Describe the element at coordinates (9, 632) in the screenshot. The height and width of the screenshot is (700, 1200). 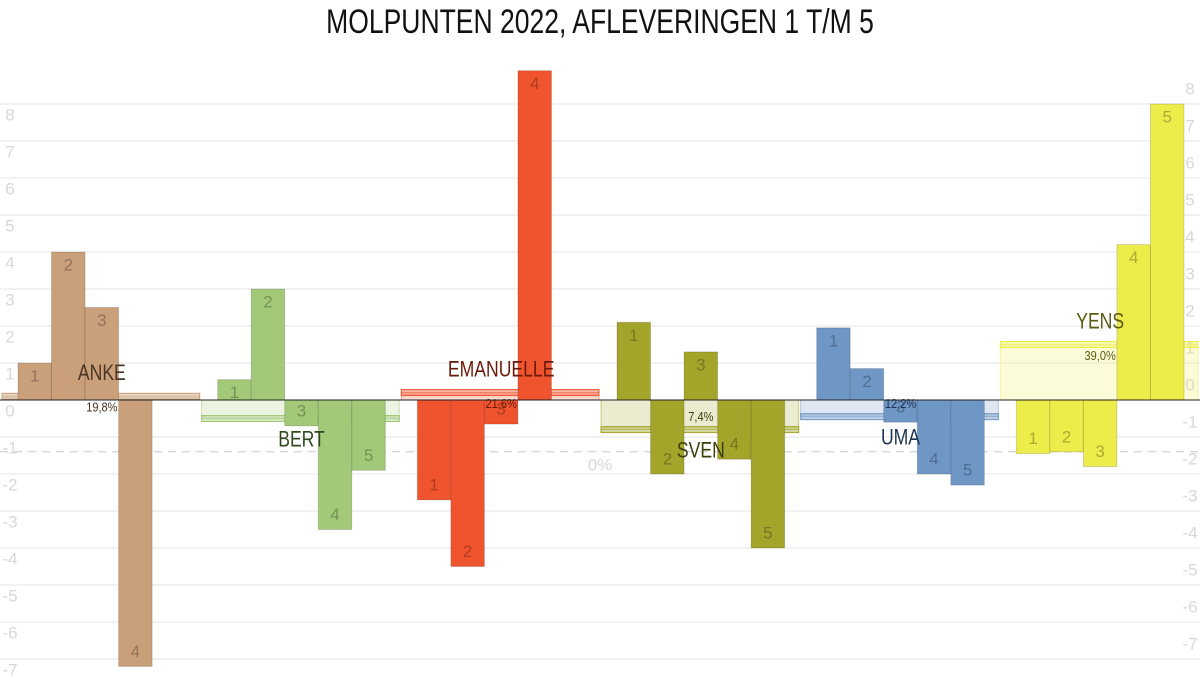
I see `y-tick-label: -6` at that location.